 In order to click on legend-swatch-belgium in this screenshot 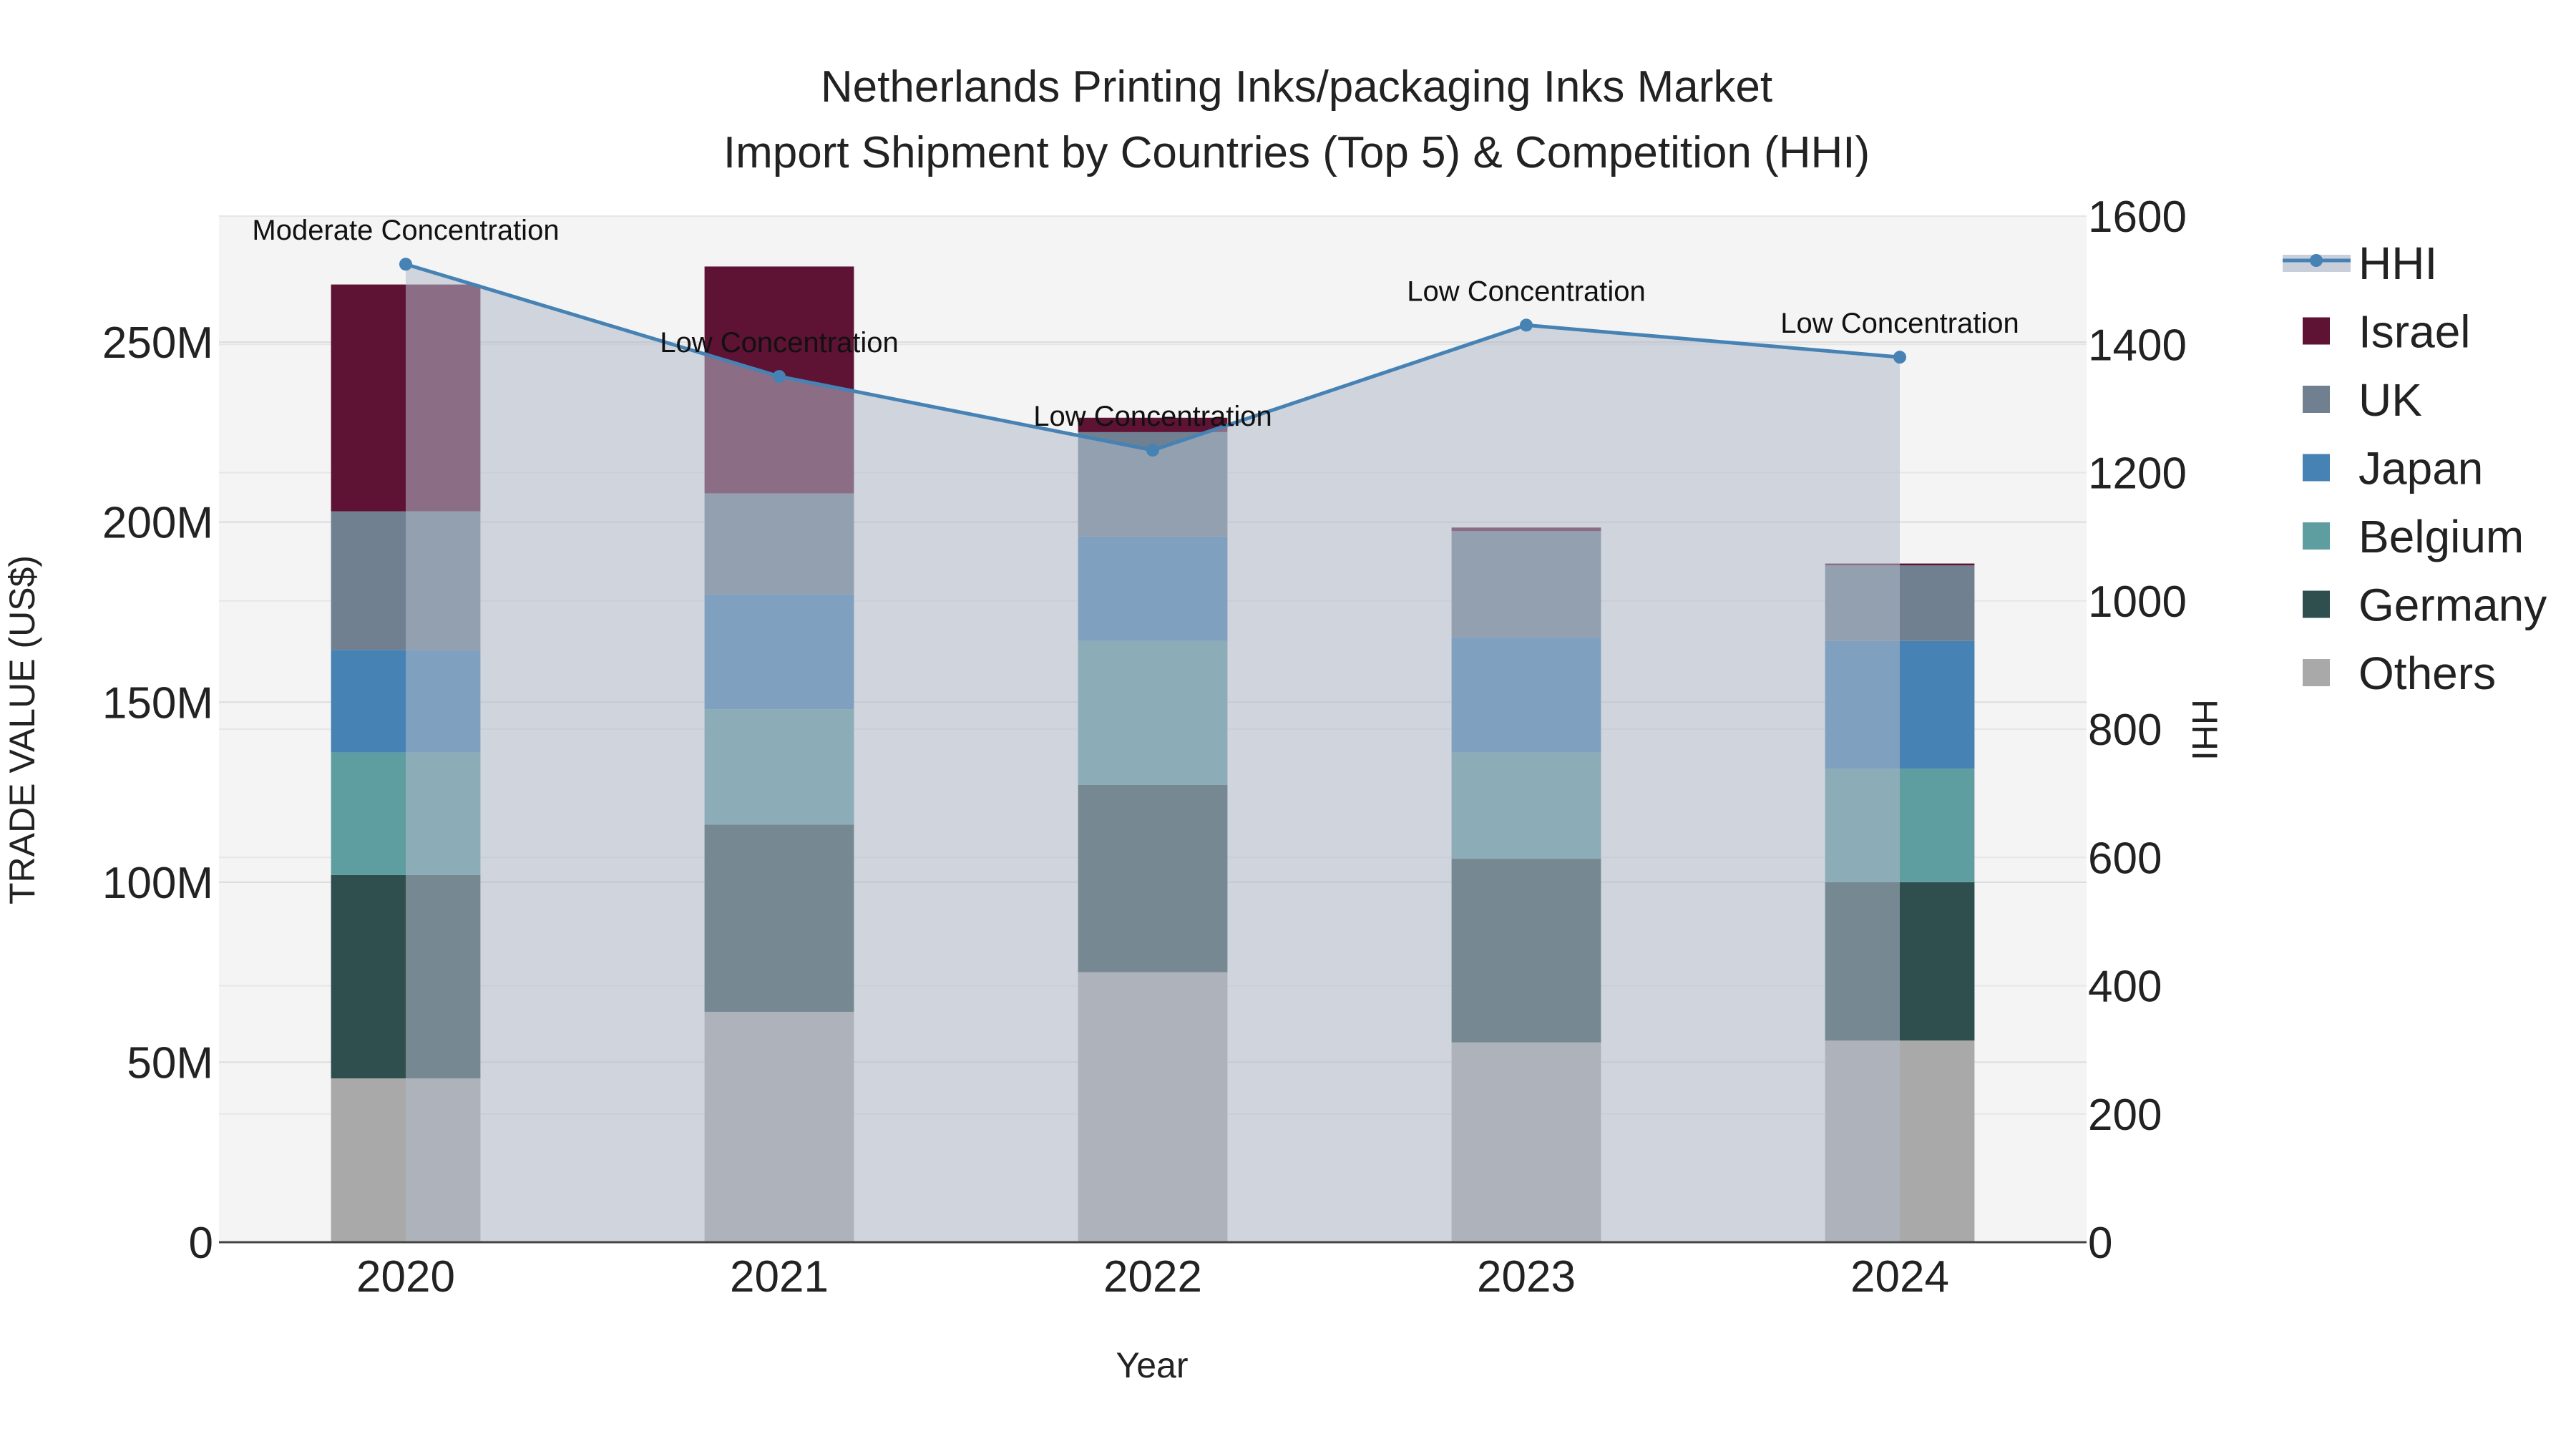, I will do `click(2316, 536)`.